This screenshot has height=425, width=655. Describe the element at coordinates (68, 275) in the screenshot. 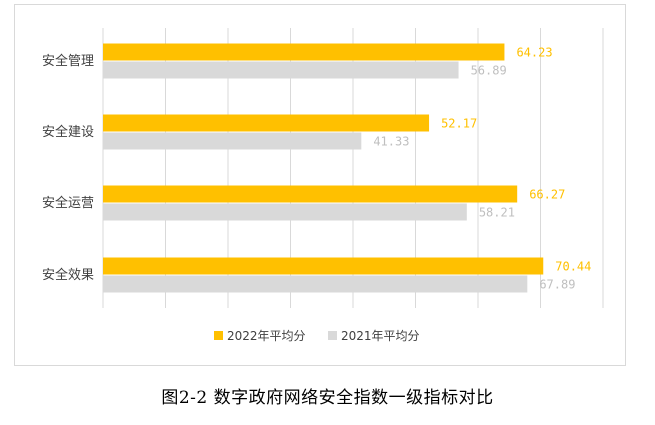

I see `category-label: 安全效果` at that location.